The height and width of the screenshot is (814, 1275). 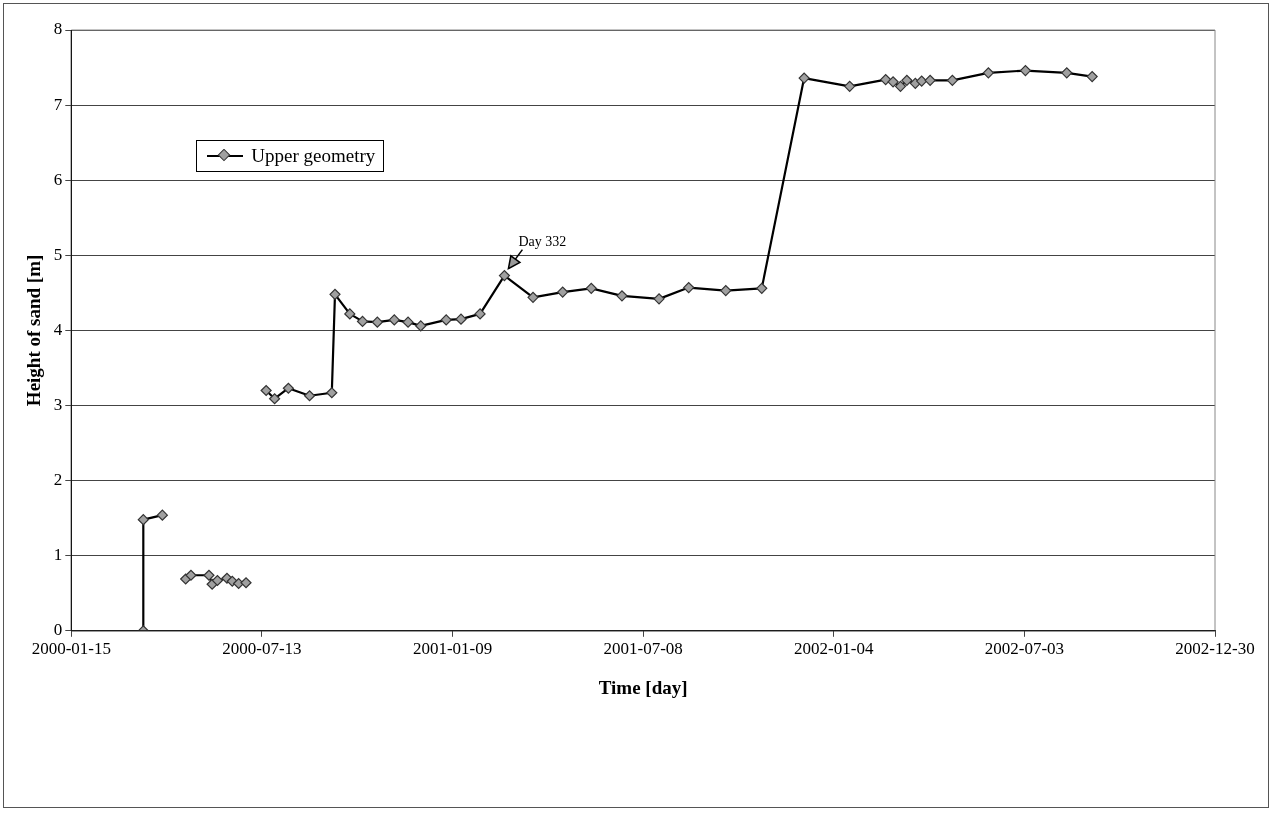 I want to click on annotation: Day 332, so click(x=542, y=242).